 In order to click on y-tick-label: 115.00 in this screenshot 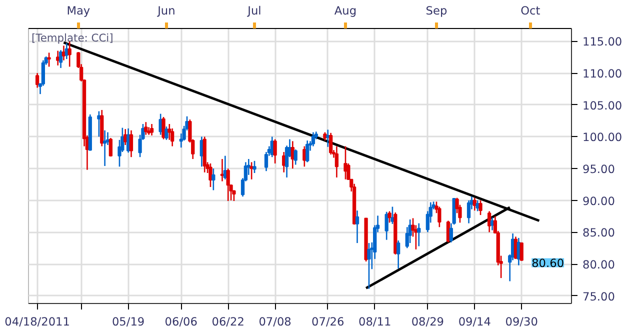, I will do `click(602, 41)`.